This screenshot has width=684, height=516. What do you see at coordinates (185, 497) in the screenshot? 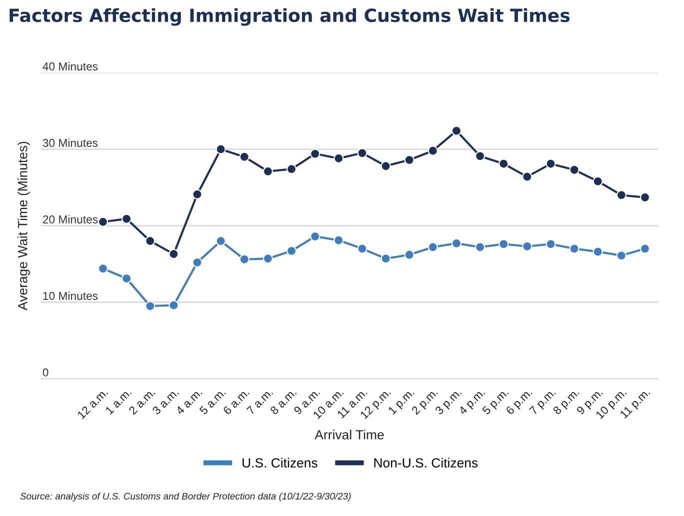
I see `source-note: Source: analysis of U.S. Customs and Border Protection data (10/1/22-9/30/23)` at bounding box center [185, 497].